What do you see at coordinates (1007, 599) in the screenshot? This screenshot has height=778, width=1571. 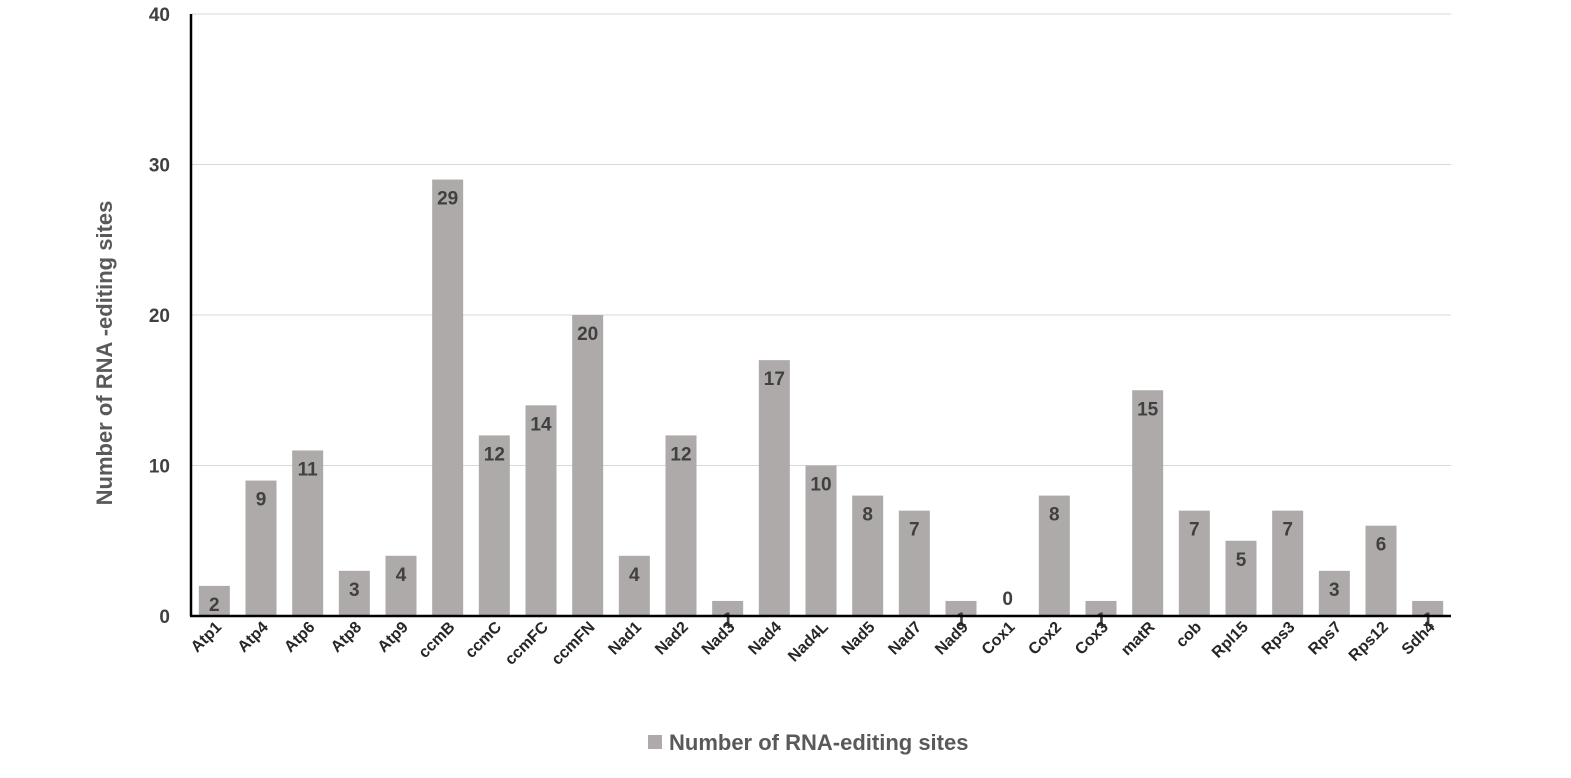 I see `data-label: 0` at bounding box center [1007, 599].